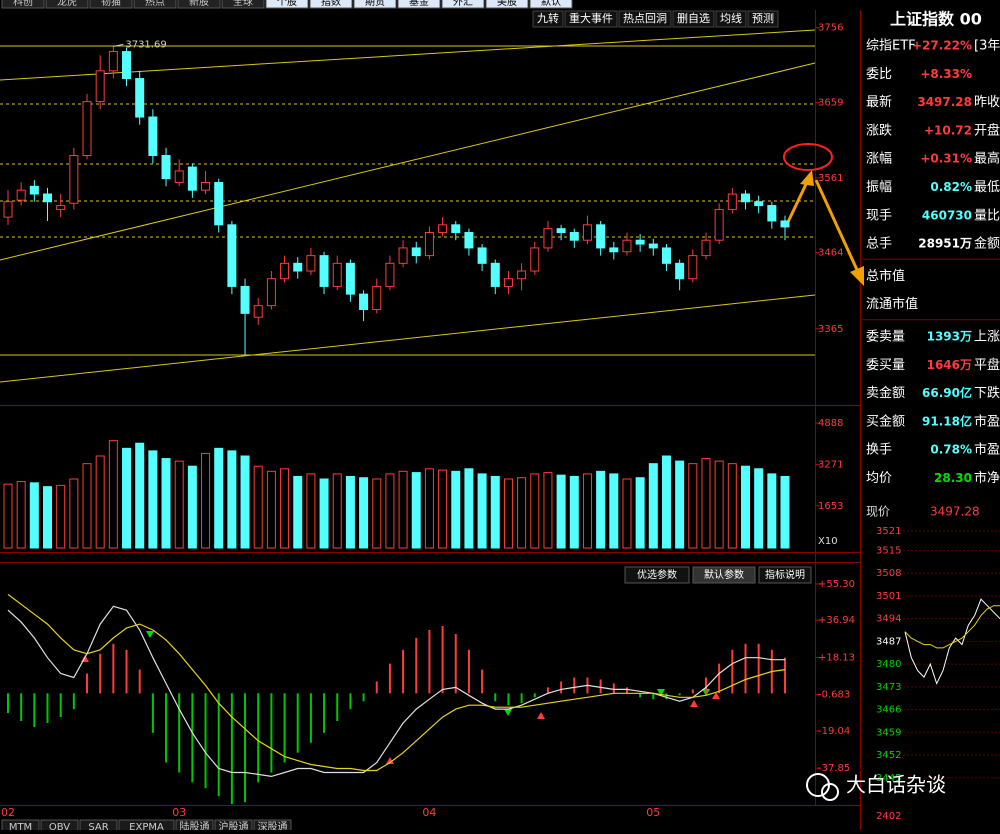  Describe the element at coordinates (830, 102) in the screenshot. I see `y-tick-label: 3659` at that location.